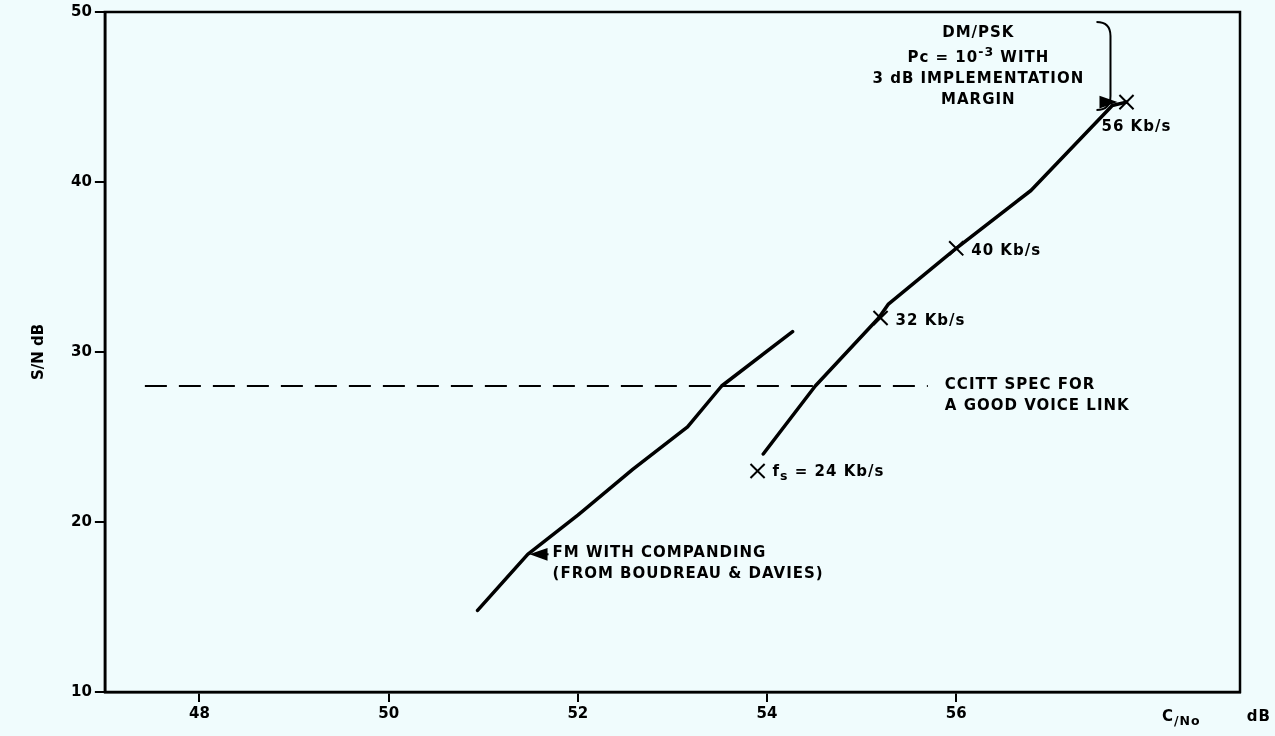 This screenshot has width=1275, height=736. Describe the element at coordinates (1216, 717) in the screenshot. I see `text: C$_{/No}$ dB` at that location.